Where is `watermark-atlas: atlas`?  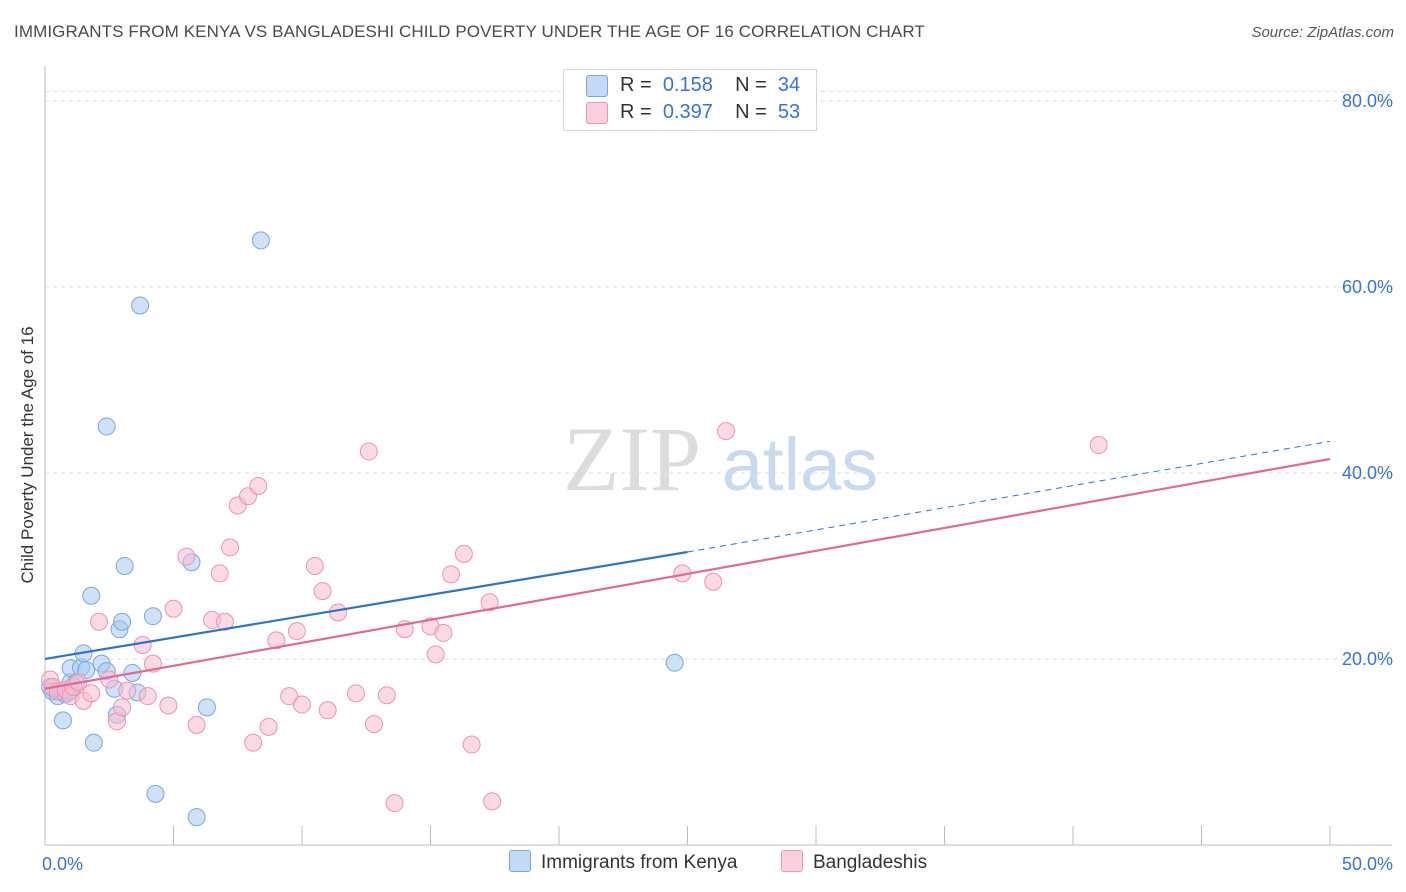
watermark-atlas: atlas is located at coordinates (800, 464).